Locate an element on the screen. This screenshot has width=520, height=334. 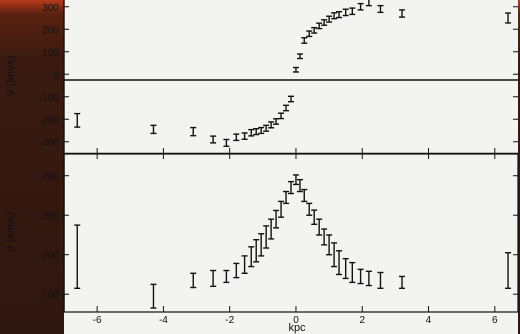
velocity-y-tick-label: -200 is located at coordinates (49, 120).